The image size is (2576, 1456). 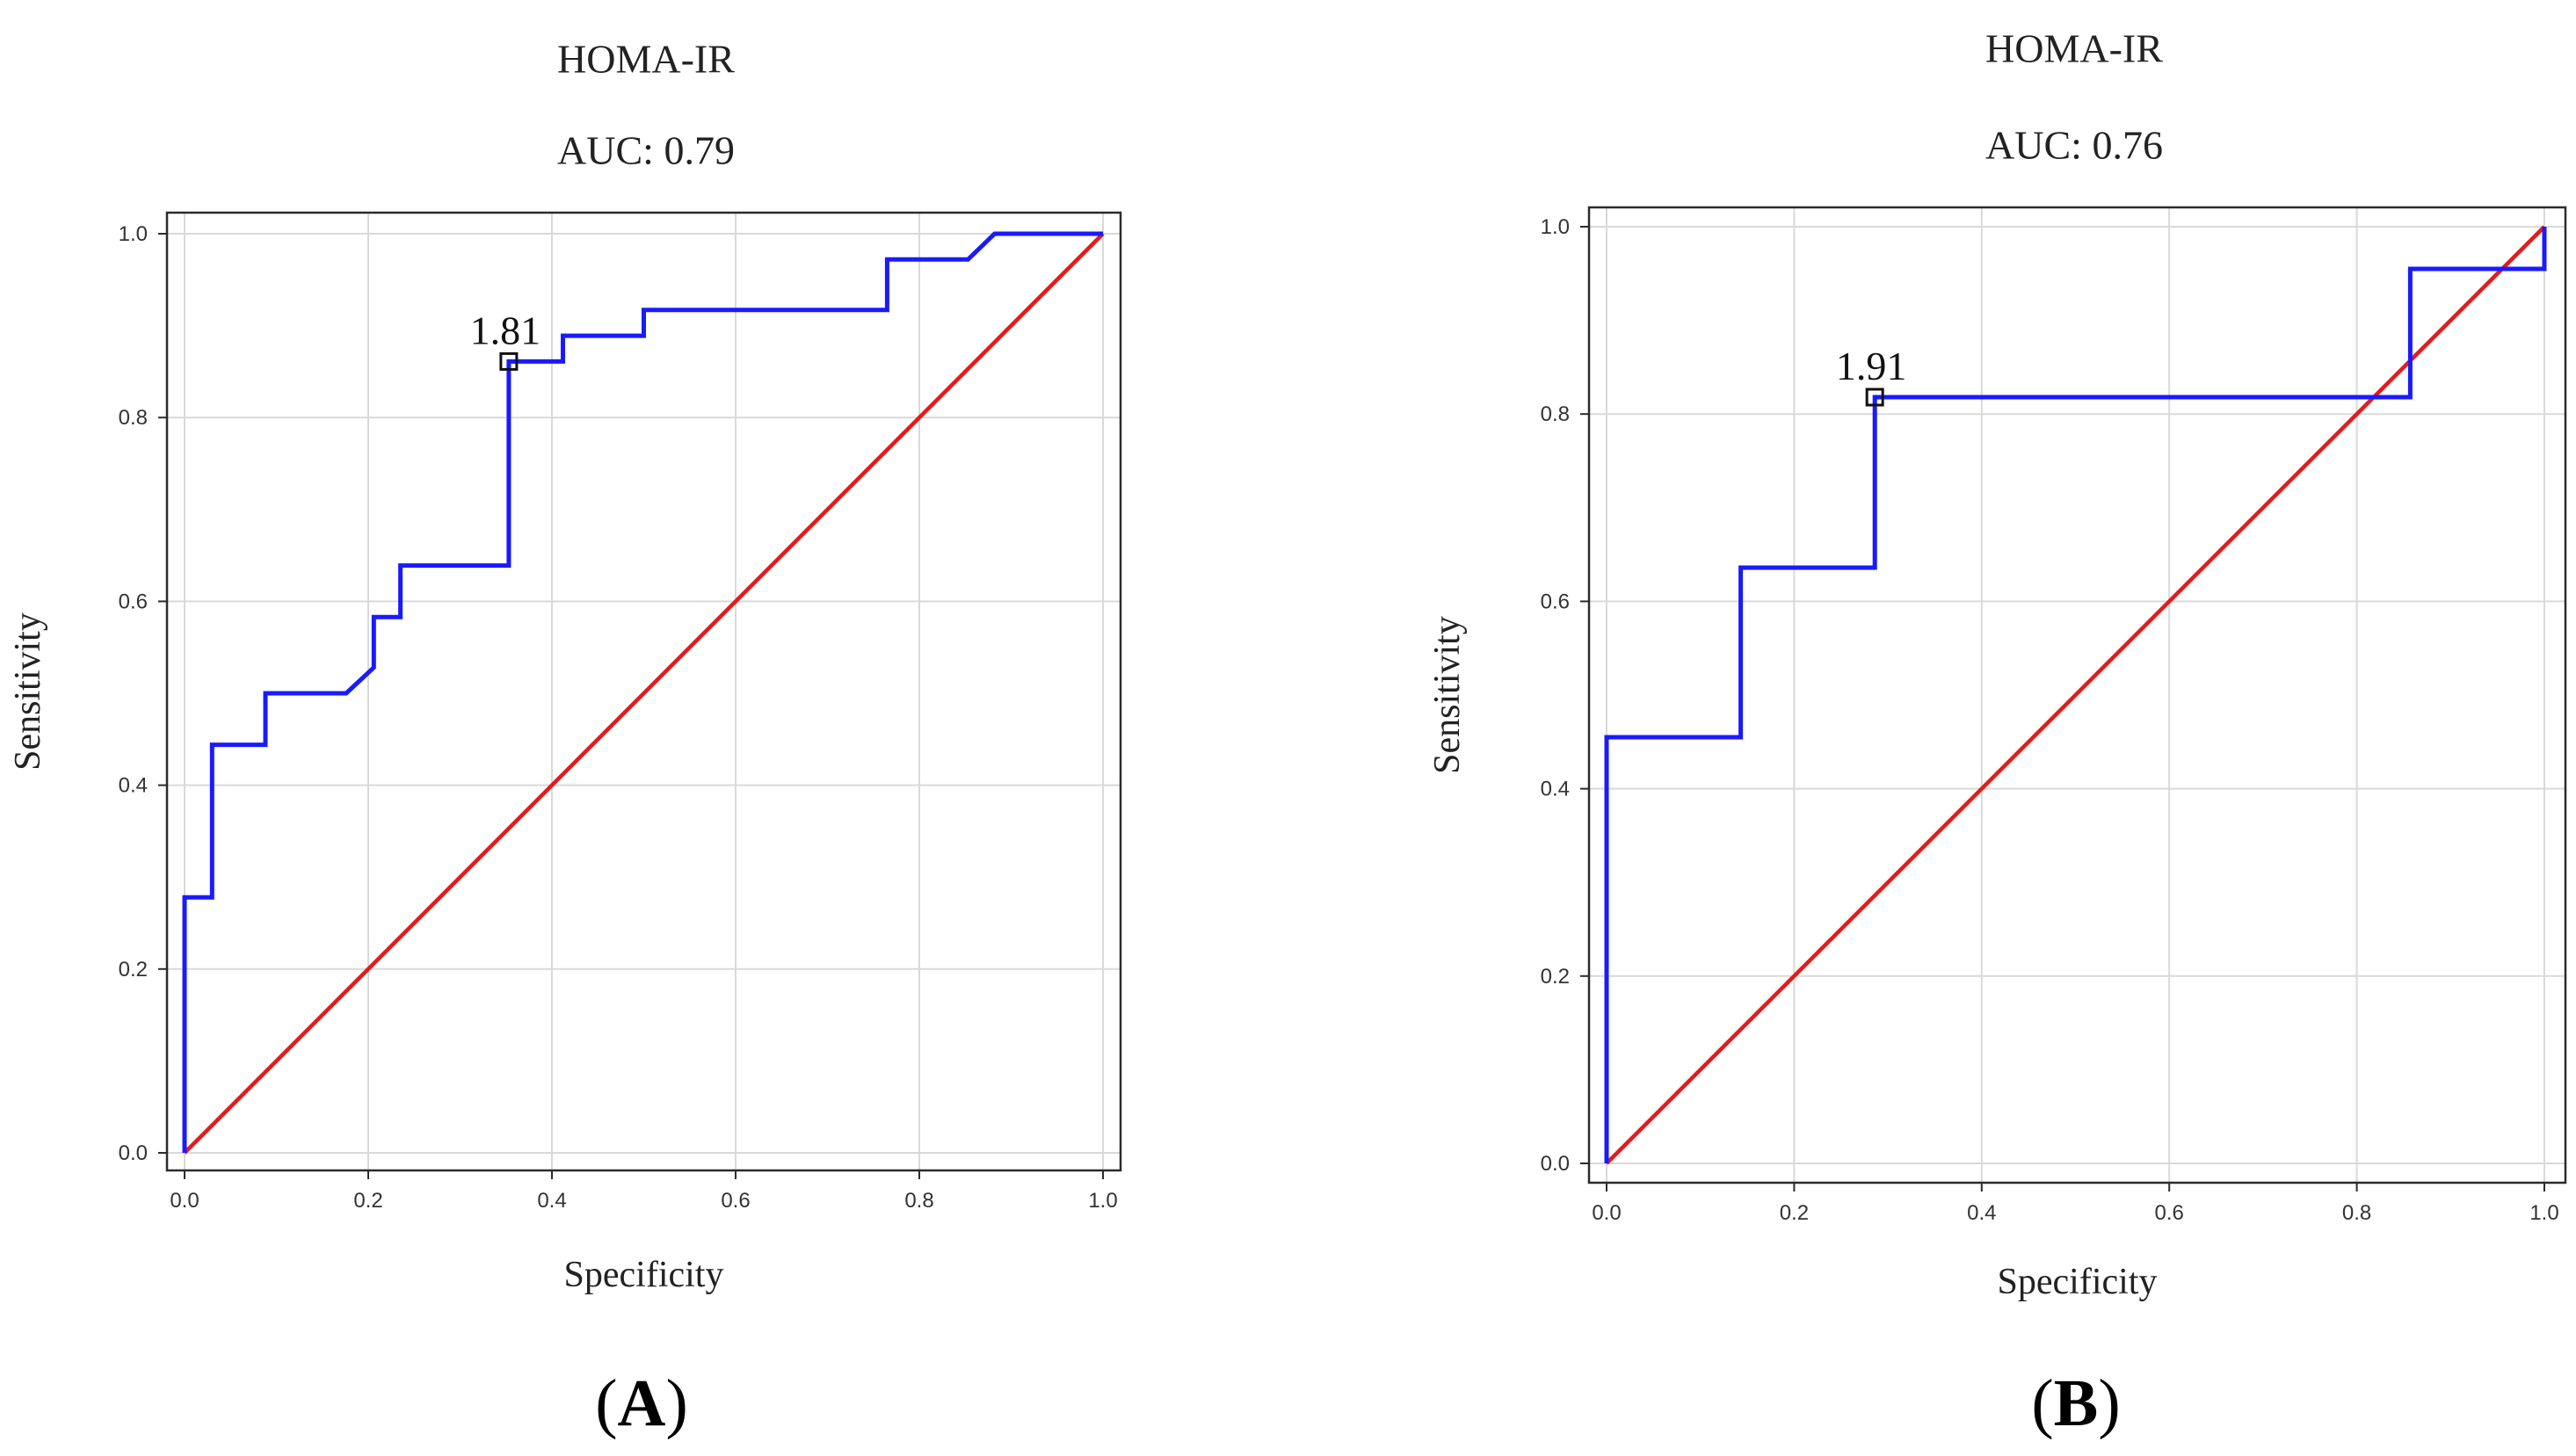 What do you see at coordinates (2075, 1403) in the screenshot?
I see `panel-label: (B)` at bounding box center [2075, 1403].